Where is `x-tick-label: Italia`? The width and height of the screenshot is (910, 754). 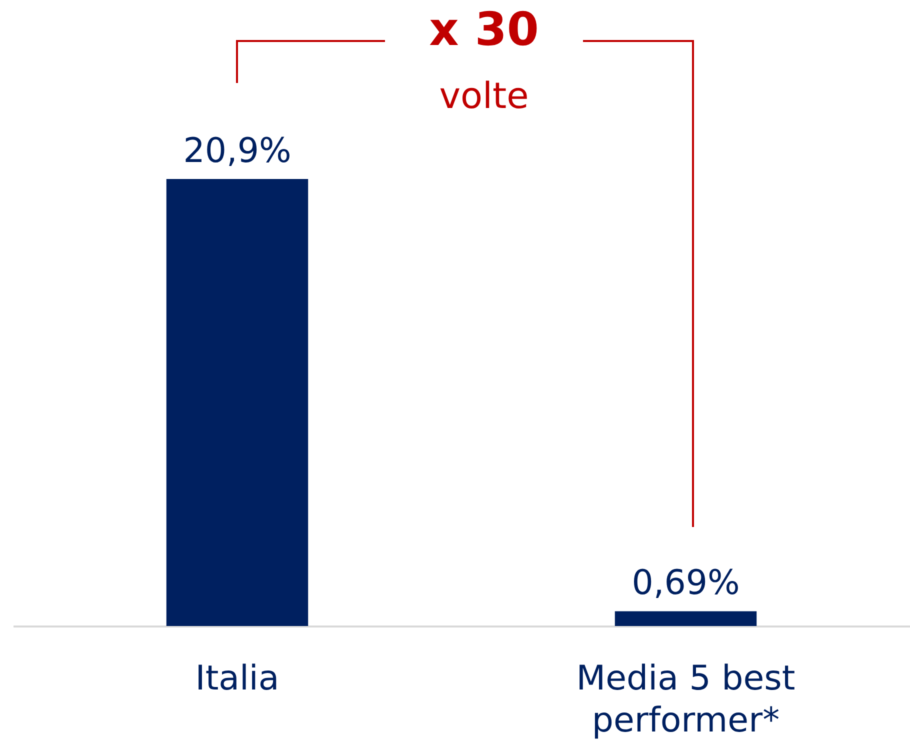 x-tick-label: Italia is located at coordinates (237, 678).